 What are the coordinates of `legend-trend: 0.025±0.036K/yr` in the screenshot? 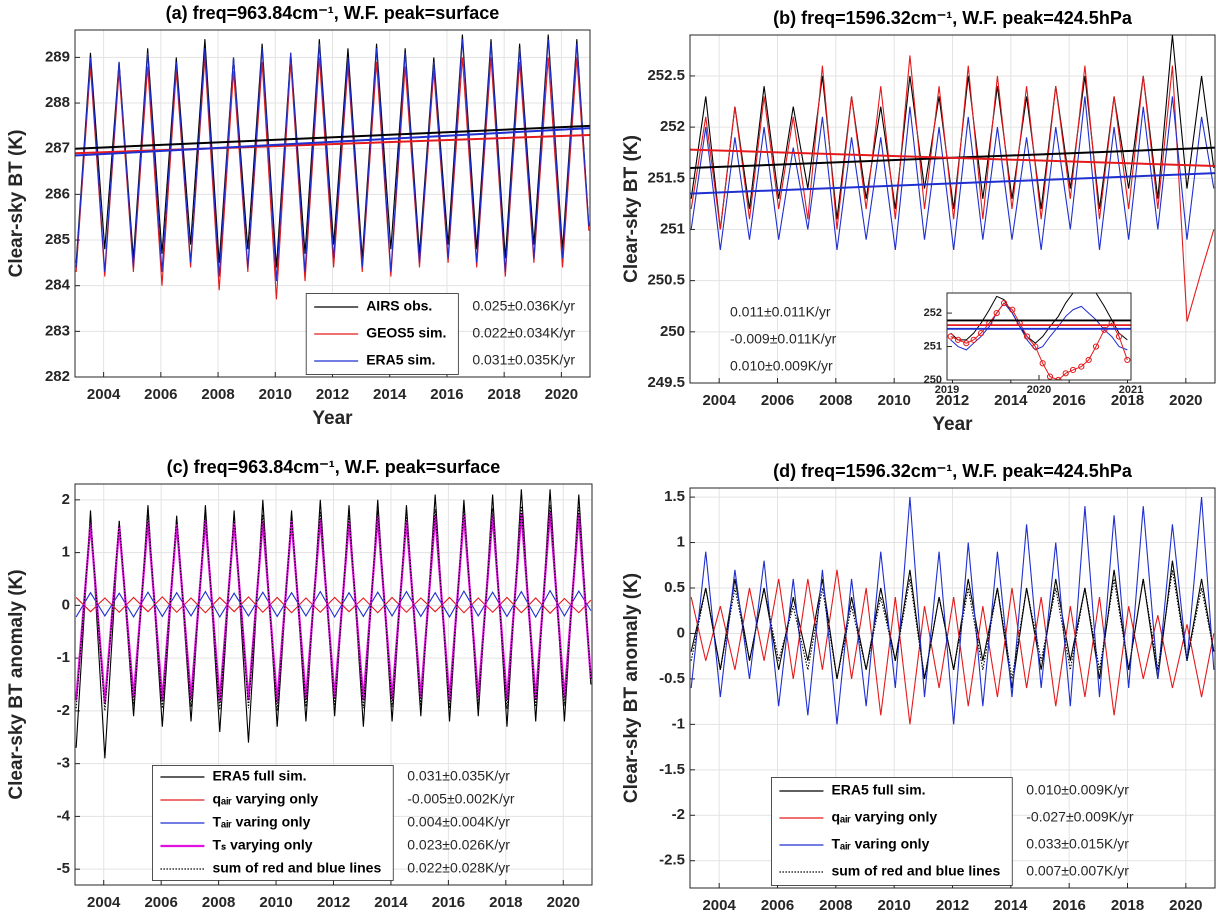 It's located at (523, 306).